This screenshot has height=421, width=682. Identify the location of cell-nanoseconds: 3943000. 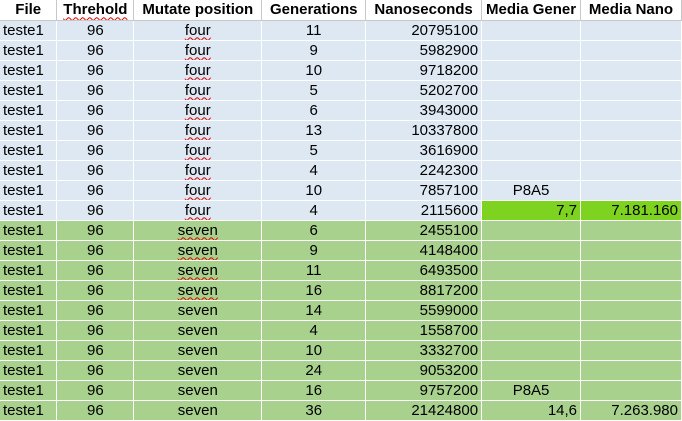
(424, 110).